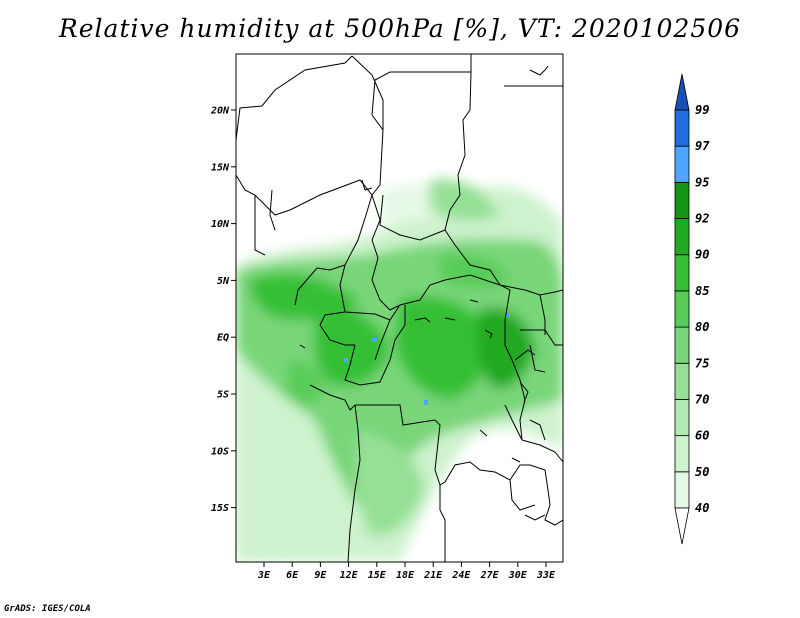 The width and height of the screenshot is (800, 618). Describe the element at coordinates (702, 182) in the screenshot. I see `colorbar-level-label: 95` at that location.